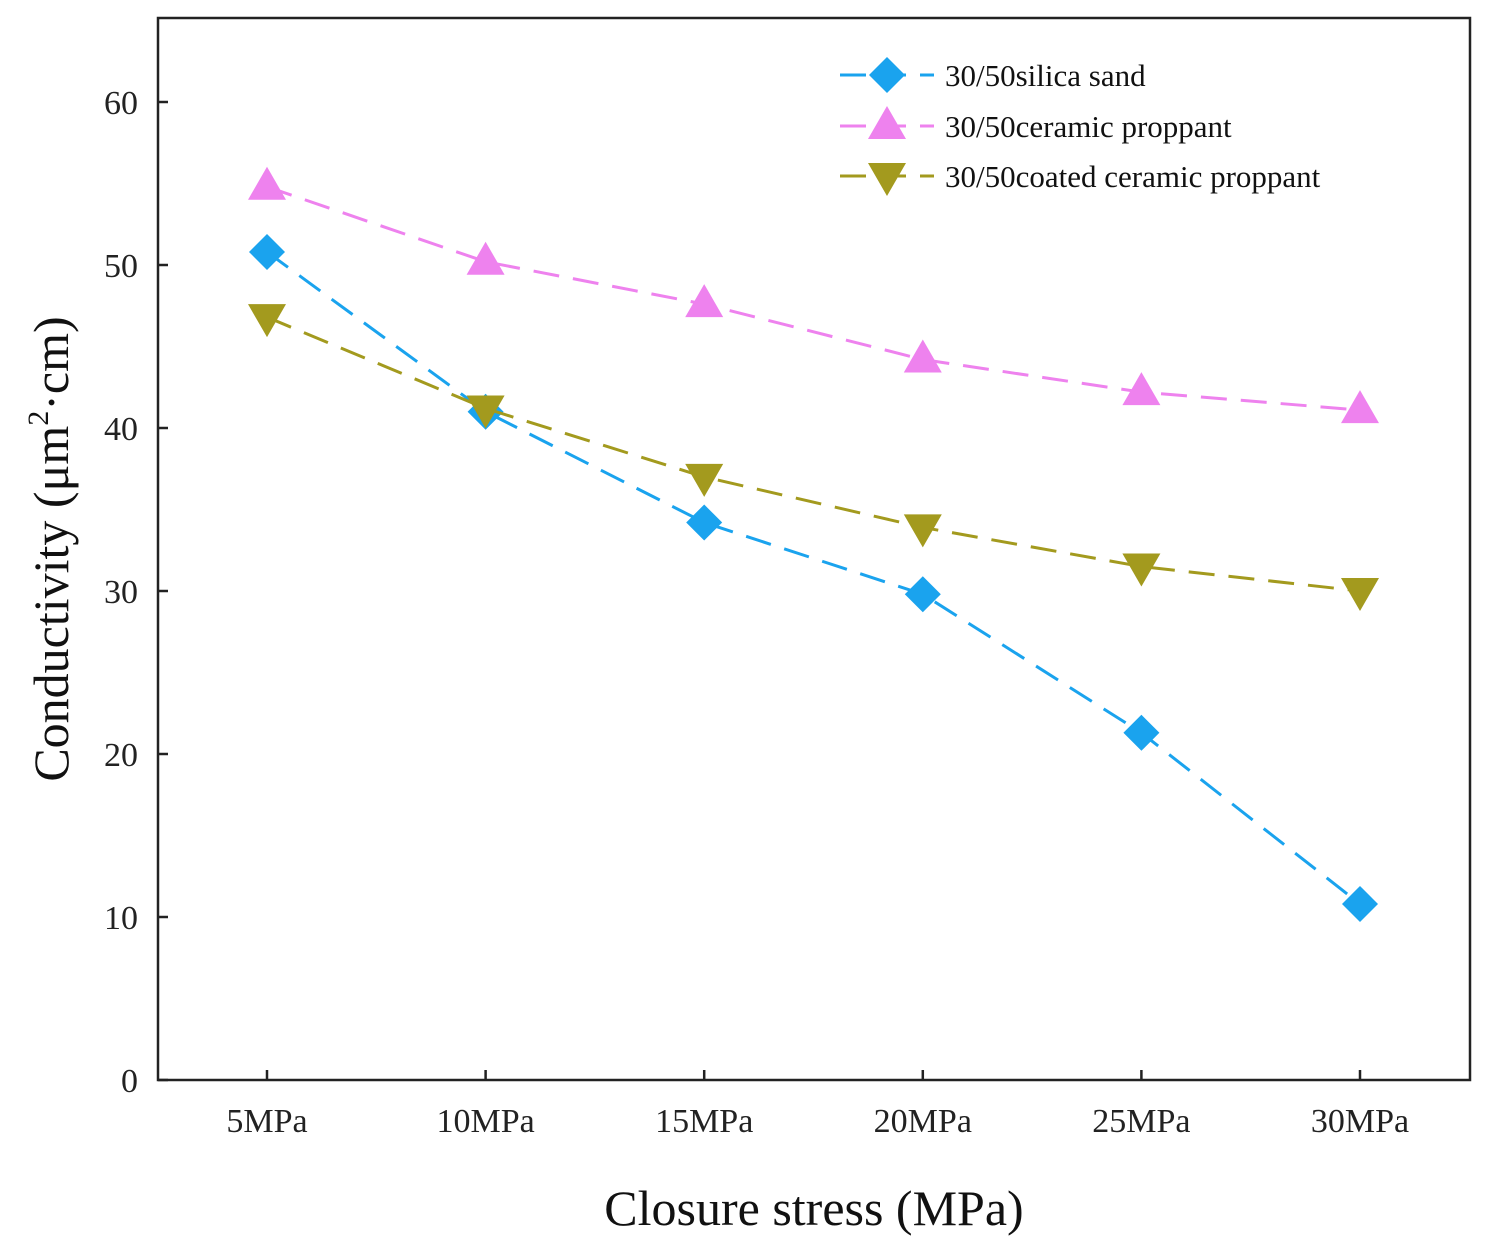 The height and width of the screenshot is (1253, 1487). I want to click on y-tick-label-10: 10, so click(121, 918).